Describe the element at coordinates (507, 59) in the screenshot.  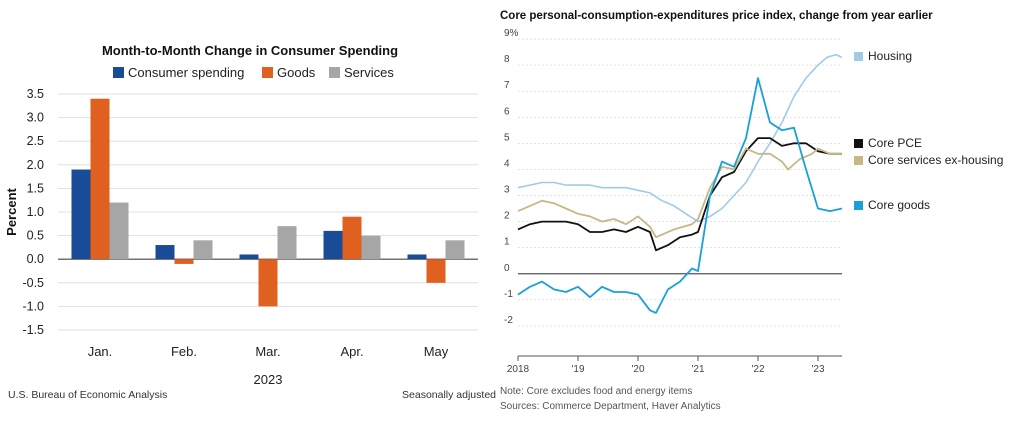
I see `y-tick-label: 8` at that location.